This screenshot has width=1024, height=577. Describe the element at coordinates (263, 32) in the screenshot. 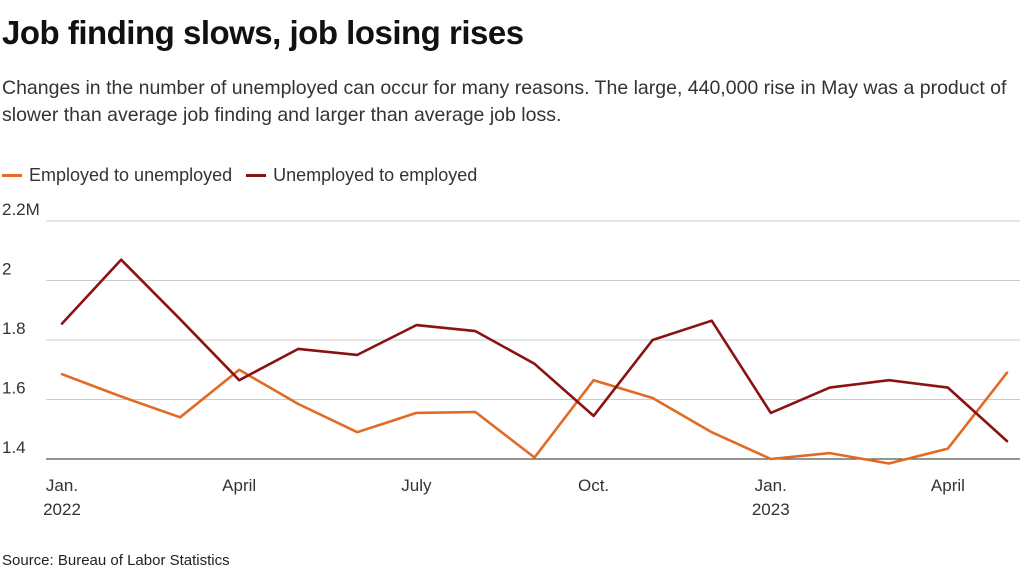

I see `chart-title: Job finding slows, job losing rises` at that location.